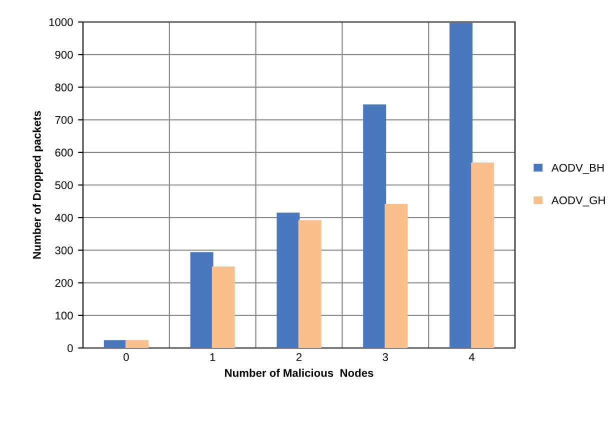 The width and height of the screenshot is (613, 423). What do you see at coordinates (578, 201) in the screenshot?
I see `legend-label: AODV_GH` at bounding box center [578, 201].